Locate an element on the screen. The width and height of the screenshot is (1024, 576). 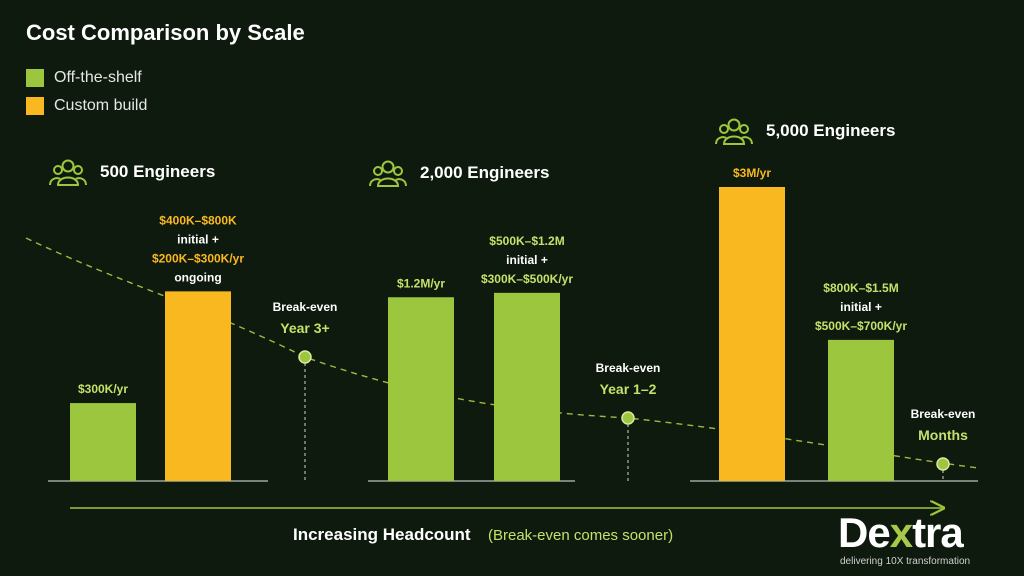
legend-label-off-the-shelf: Off-the-shelf is located at coordinates (98, 77).